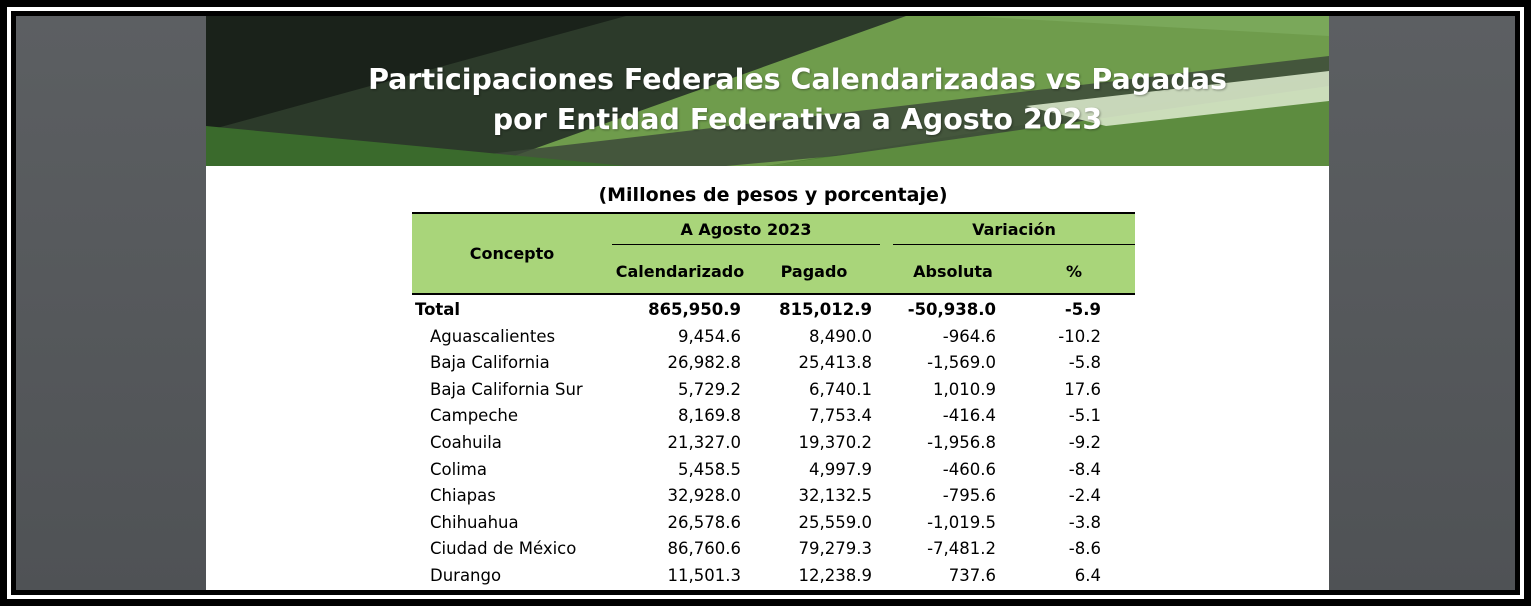  What do you see at coordinates (1082, 389) in the screenshot?
I see `cell-pct: 17.6` at bounding box center [1082, 389].